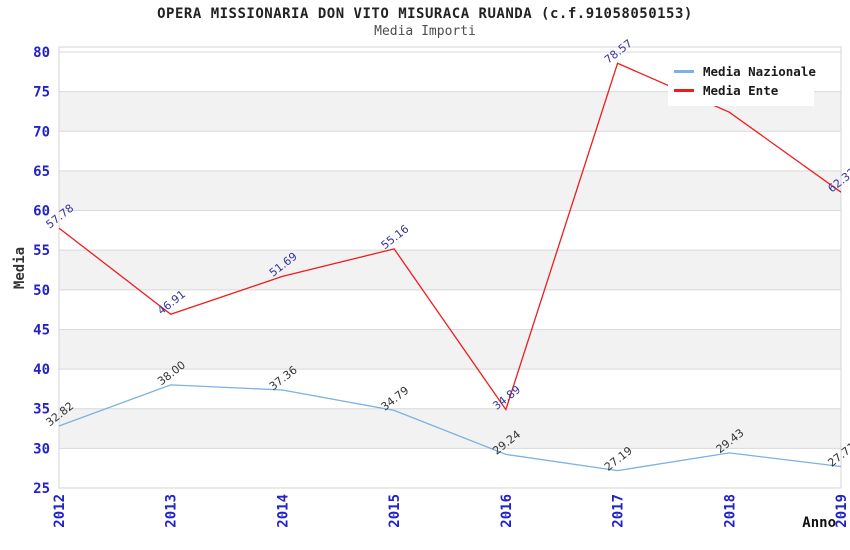 This screenshot has height=550, width=850. Describe the element at coordinates (684, 71) in the screenshot. I see `legend-swatch-media-nazionale` at that location.